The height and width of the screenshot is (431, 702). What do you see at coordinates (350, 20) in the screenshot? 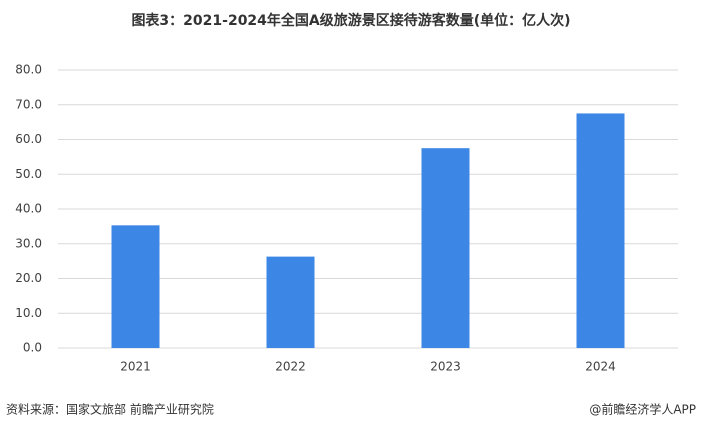
I see `chart-title: 图表3：2021-2024年全国A级旅游景区接待游客数量(单位：亿人次)` at bounding box center [350, 20].